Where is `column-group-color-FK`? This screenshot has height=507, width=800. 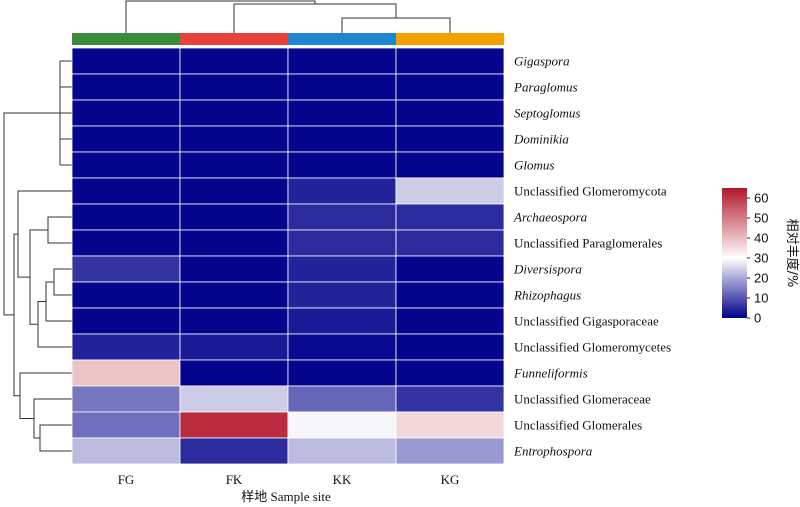 column-group-color-FK is located at coordinates (234, 39).